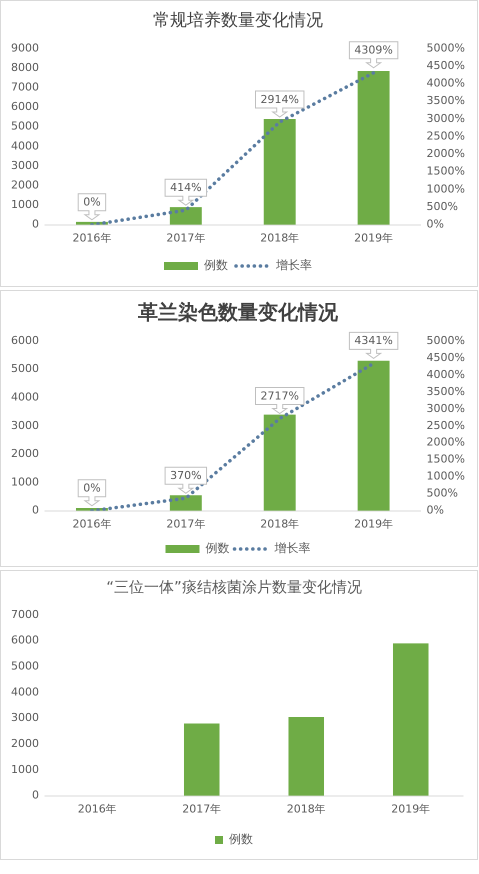 The image size is (479, 874). What do you see at coordinates (279, 395) in the screenshot?
I see `data-label: 2717%` at bounding box center [279, 395].